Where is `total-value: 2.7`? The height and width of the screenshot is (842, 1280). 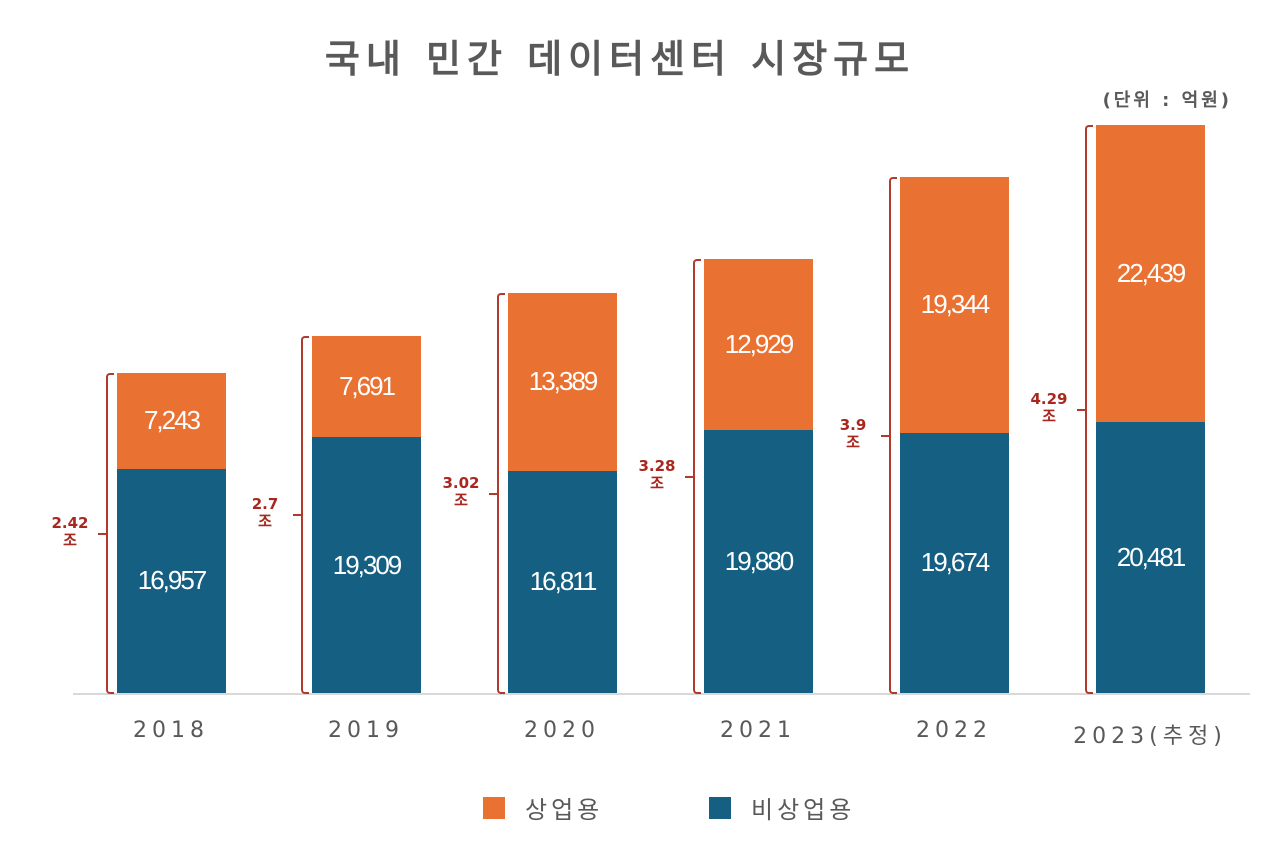
total-value: 2.7 is located at coordinates (265, 504).